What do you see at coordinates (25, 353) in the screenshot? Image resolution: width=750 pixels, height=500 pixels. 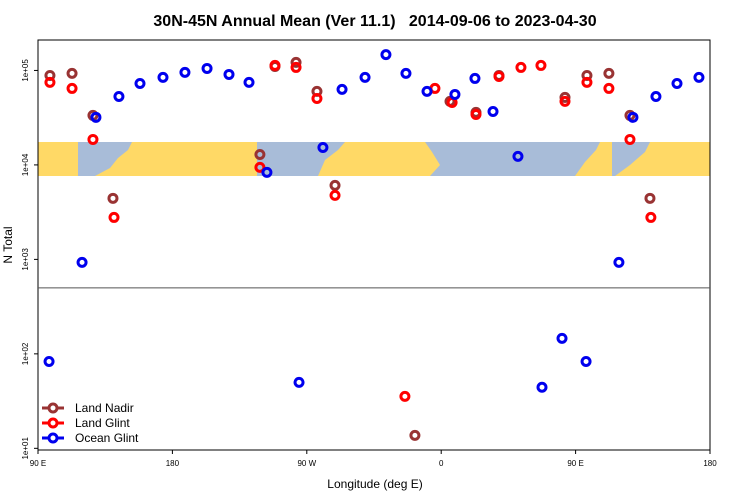 I see `y-tick-label: 1e+02` at bounding box center [25, 353].